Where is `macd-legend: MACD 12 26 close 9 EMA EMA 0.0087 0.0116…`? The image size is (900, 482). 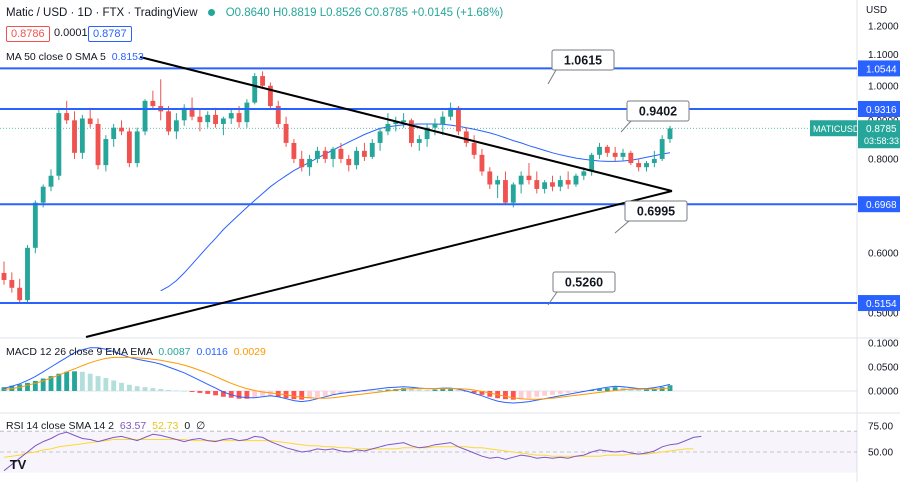 macd-legend: MACD 12 26 close 9 EMA EMA 0.0087 0.0116… is located at coordinates (136, 352).